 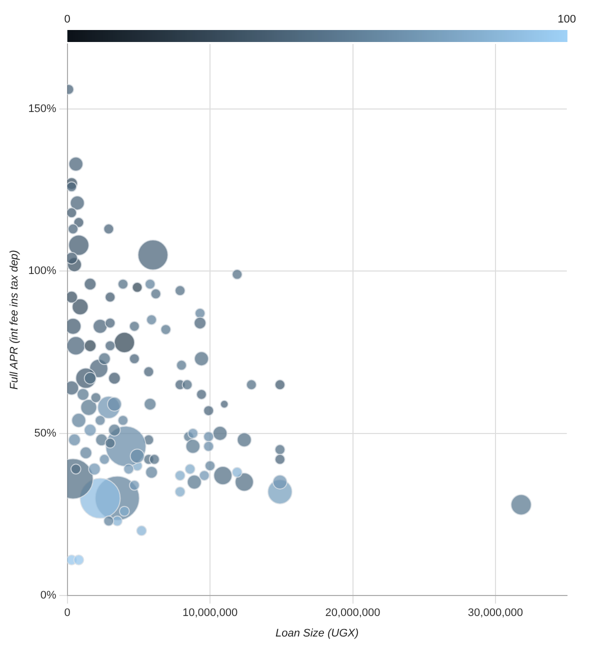 What do you see at coordinates (495, 613) in the screenshot?
I see `x-tick-label: 30,000,000` at bounding box center [495, 613].